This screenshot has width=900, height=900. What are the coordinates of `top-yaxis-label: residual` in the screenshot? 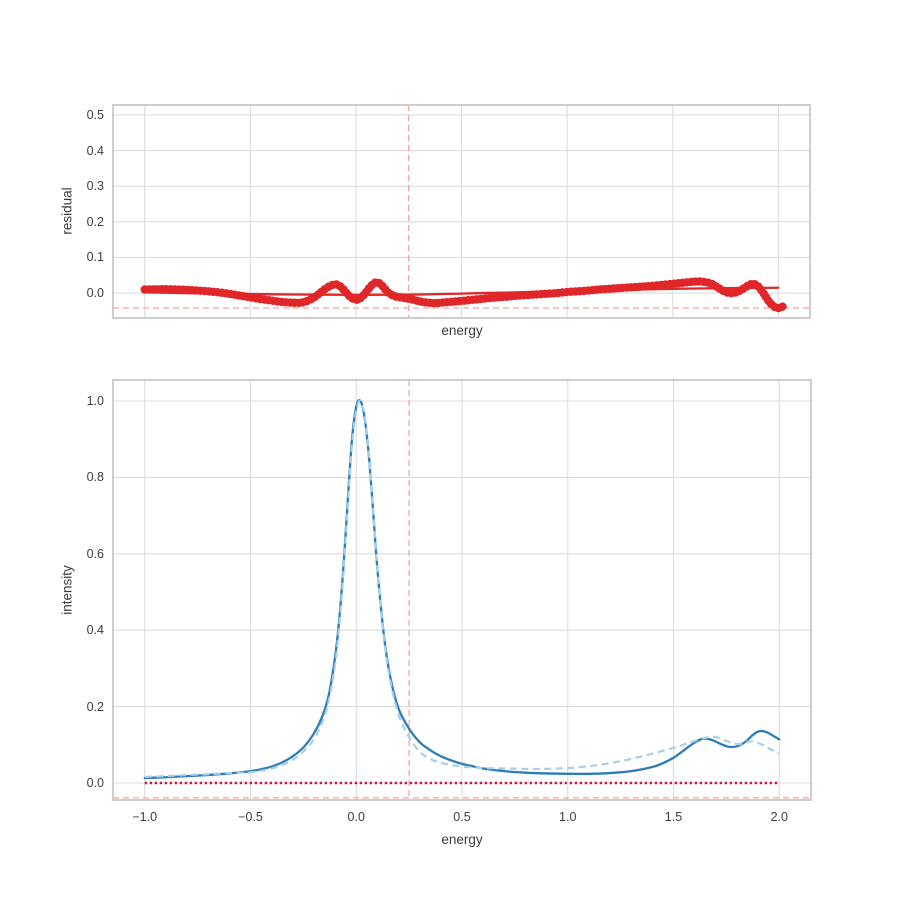 It's located at (67, 211).